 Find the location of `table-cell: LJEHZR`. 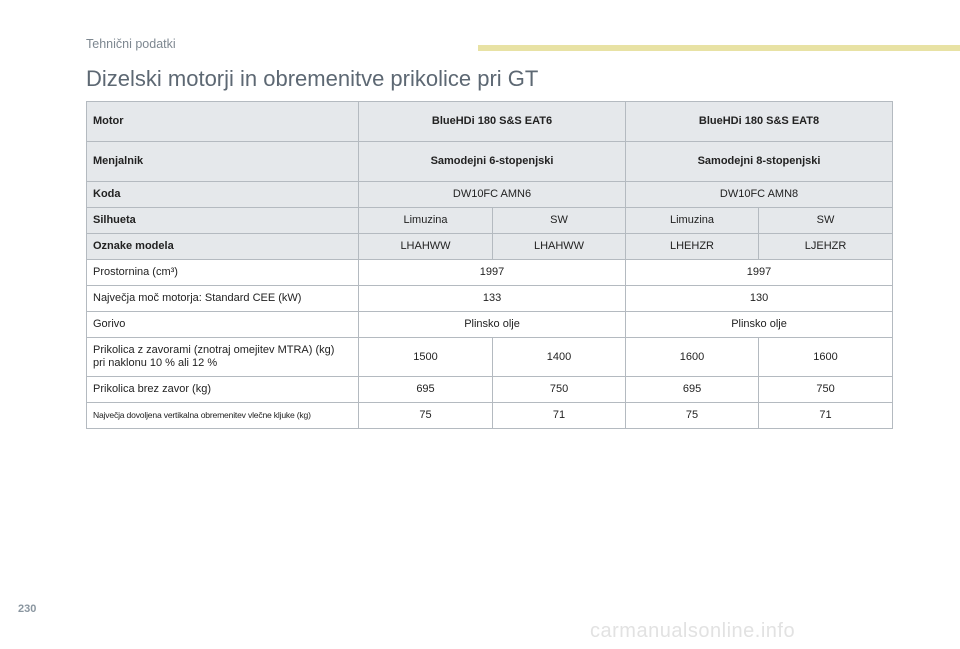

table-cell: LJEHZR is located at coordinates (826, 246).